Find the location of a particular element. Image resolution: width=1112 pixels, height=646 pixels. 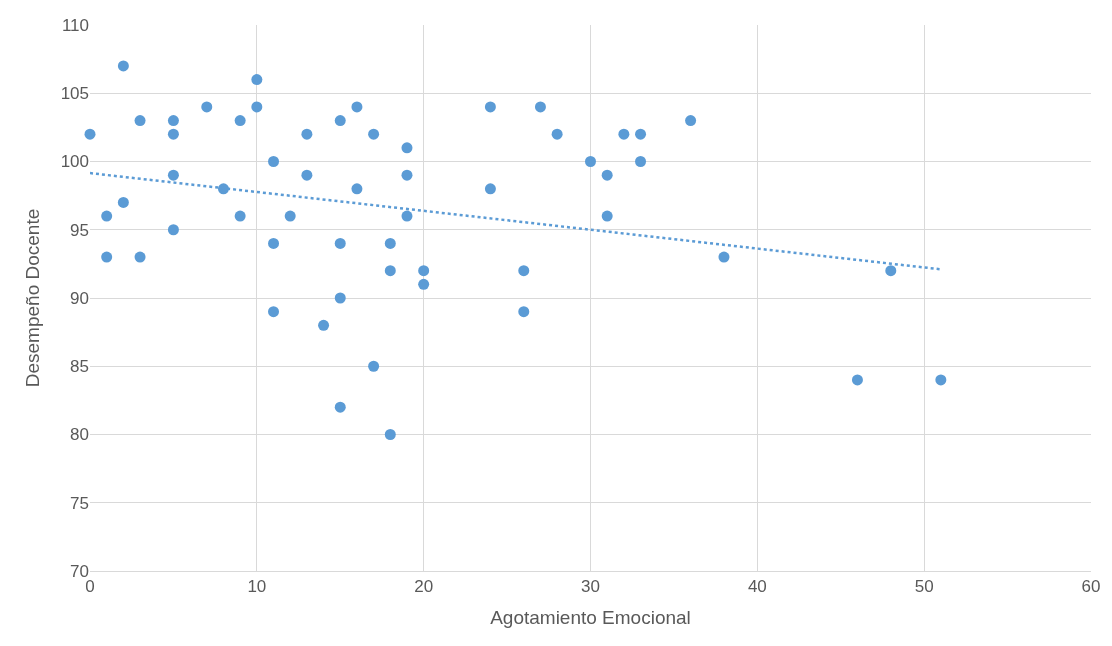

y-tick-label: 100 is located at coordinates (74, 162).